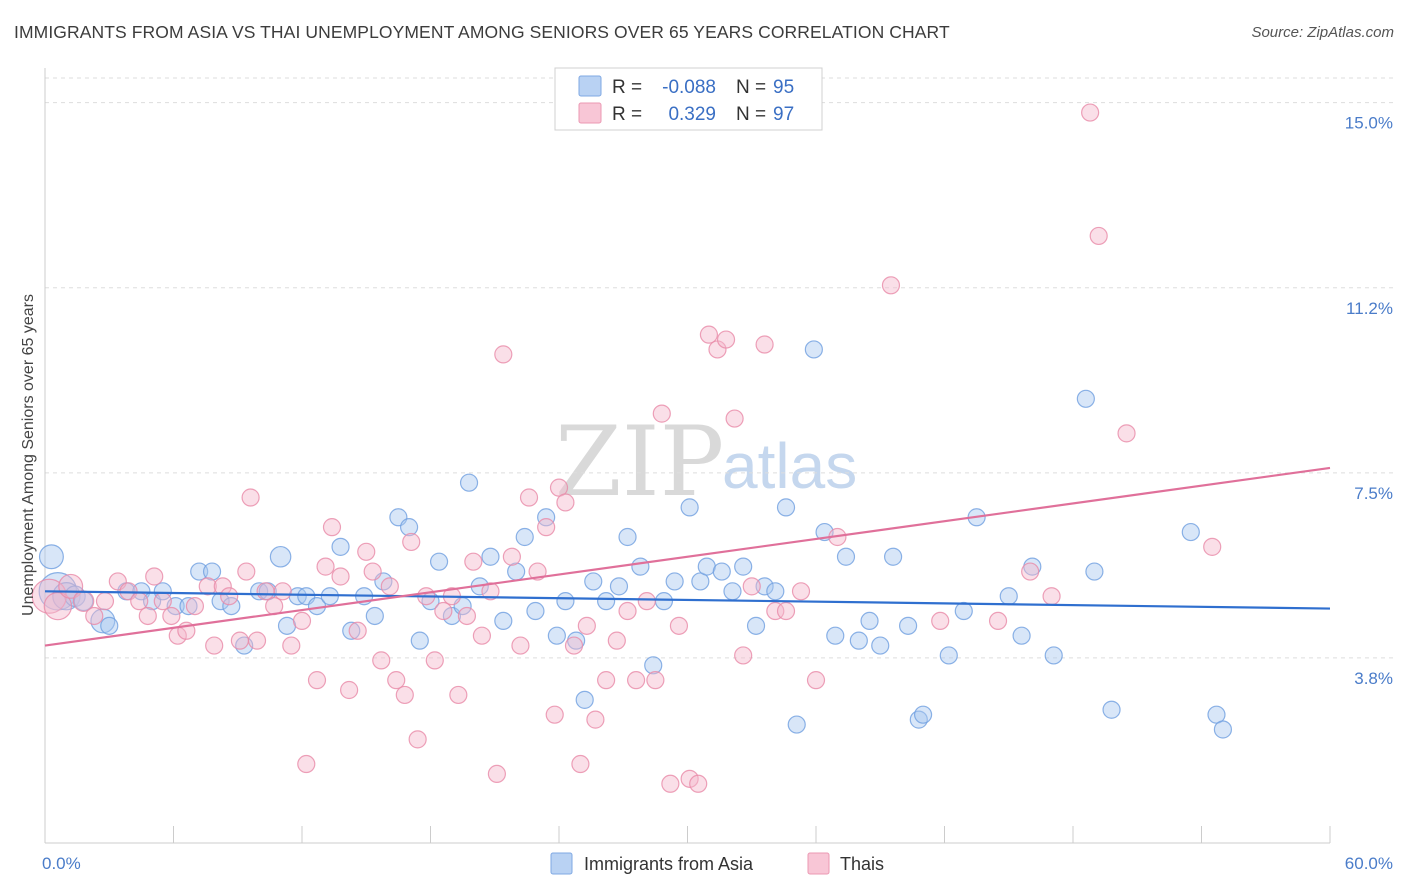 This screenshot has height=892, width=1406. What do you see at coordinates (717, 863) in the screenshot?
I see `series-legend: Immigrants from Asia Thais` at bounding box center [717, 863].